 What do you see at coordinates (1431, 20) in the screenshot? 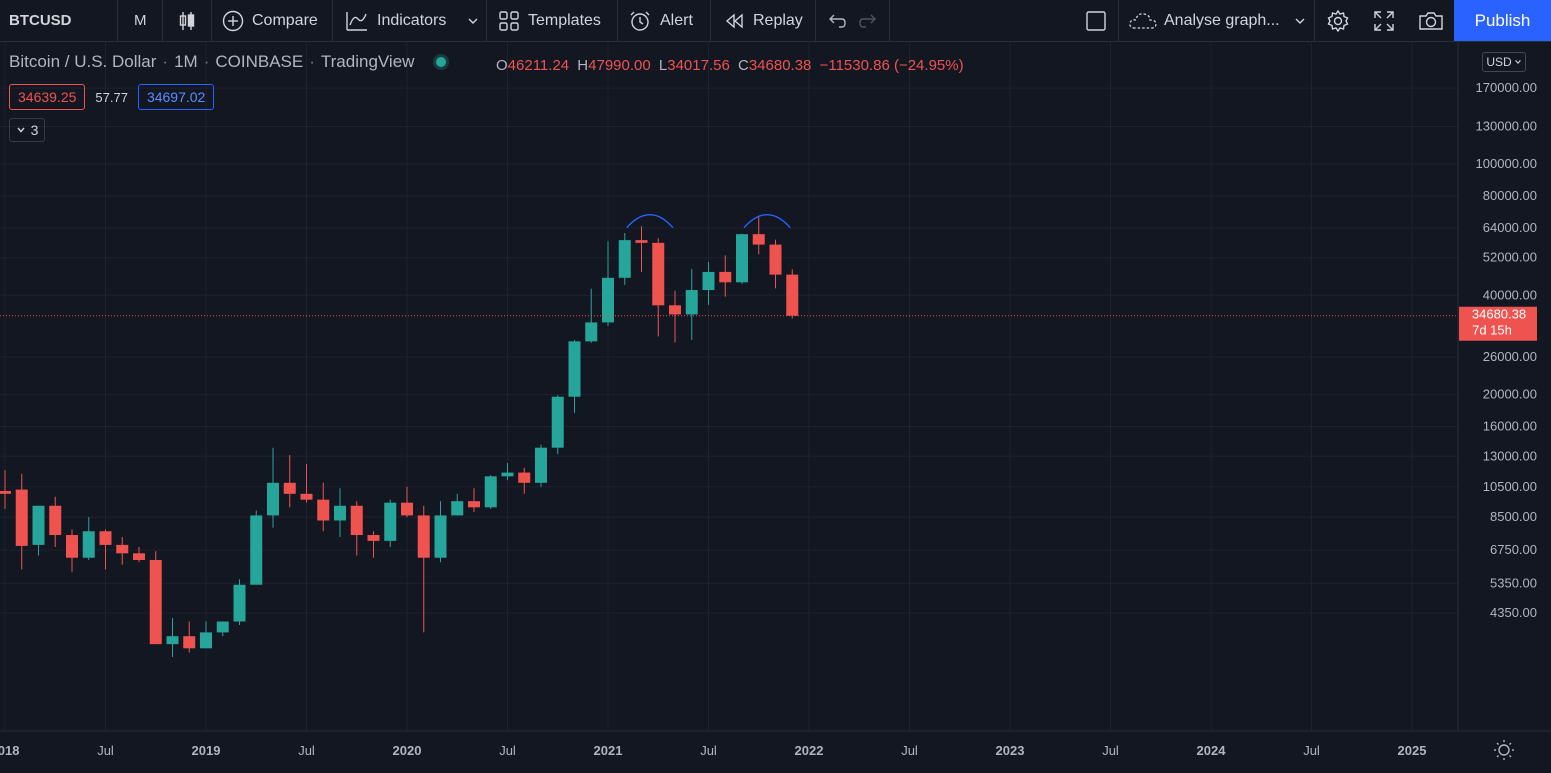
I see `snapshot-button` at bounding box center [1431, 20].